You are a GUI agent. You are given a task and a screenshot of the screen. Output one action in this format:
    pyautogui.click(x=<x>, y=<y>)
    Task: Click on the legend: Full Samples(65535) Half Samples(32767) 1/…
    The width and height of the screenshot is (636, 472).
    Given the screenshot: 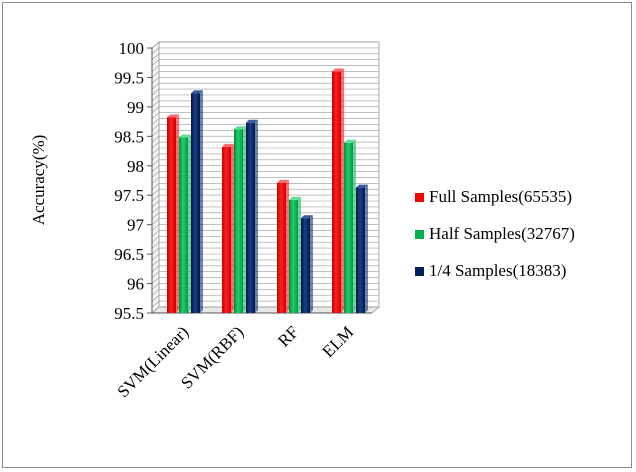 What is the action you would take?
    pyautogui.click(x=495, y=233)
    